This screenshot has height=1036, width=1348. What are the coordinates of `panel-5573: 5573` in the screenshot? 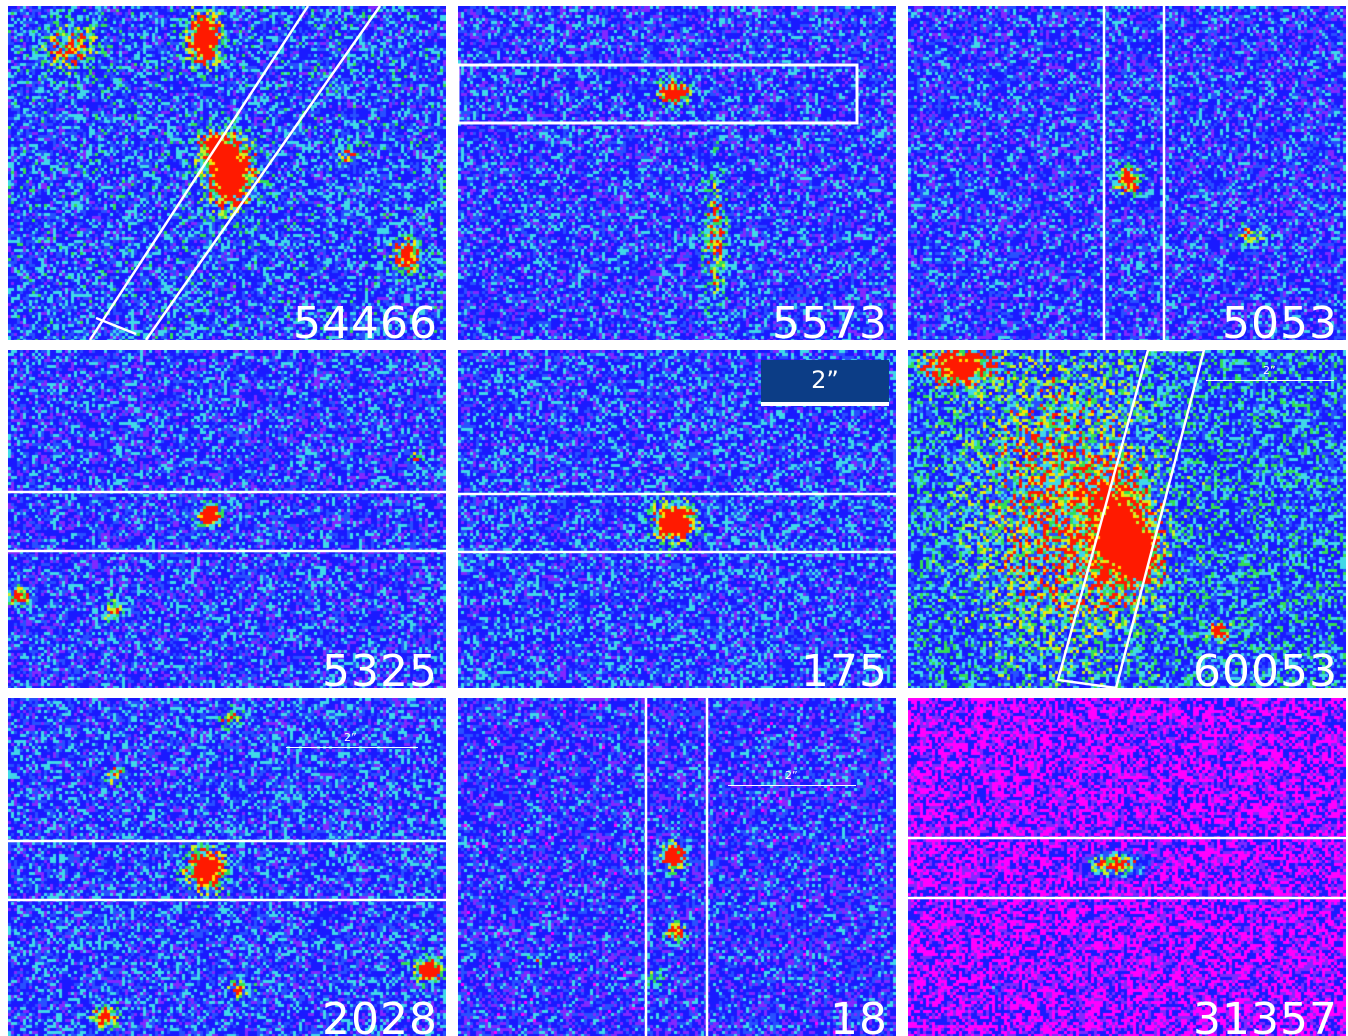 It's located at (677, 173).